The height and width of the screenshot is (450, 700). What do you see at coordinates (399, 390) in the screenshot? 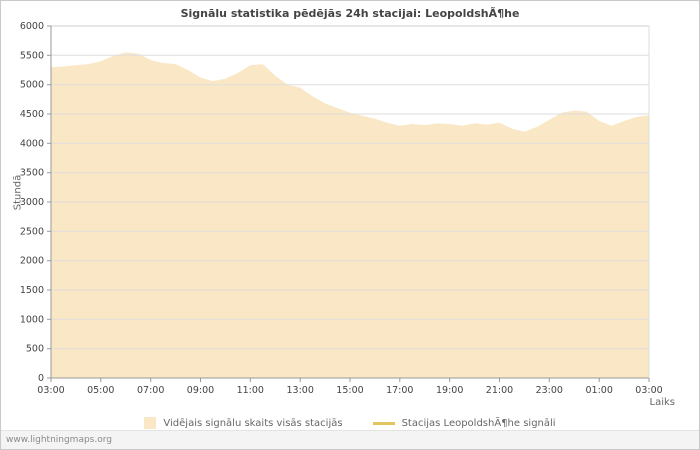
I see `svg-text: 17:00` at bounding box center [399, 390].